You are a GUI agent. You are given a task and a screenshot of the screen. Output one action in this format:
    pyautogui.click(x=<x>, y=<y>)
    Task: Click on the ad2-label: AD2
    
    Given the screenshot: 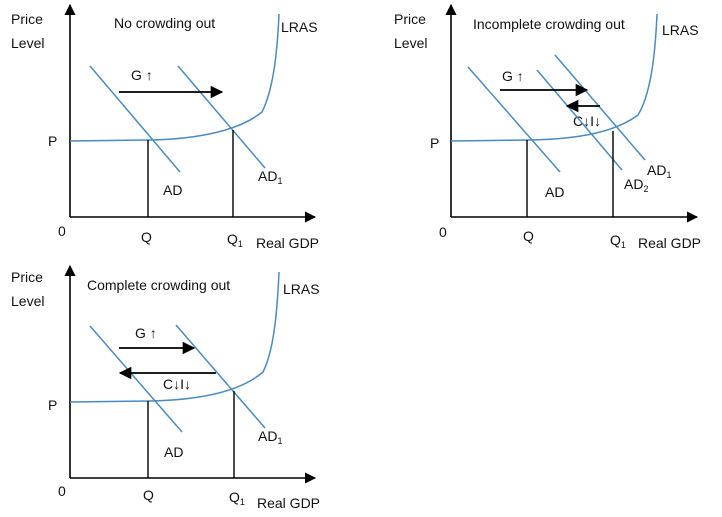 What is the action you would take?
    pyautogui.click(x=636, y=185)
    